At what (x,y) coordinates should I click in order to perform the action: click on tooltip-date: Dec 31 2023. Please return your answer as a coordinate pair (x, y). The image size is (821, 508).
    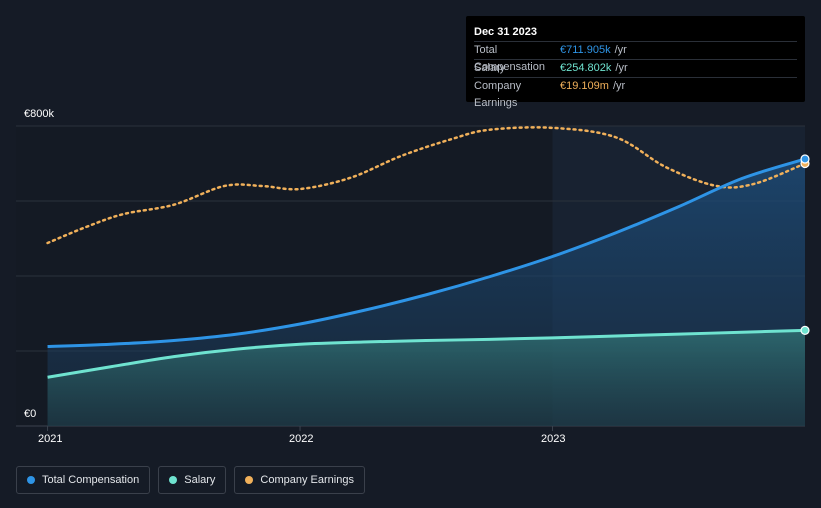
    Looking at the image, I should click on (505, 32).